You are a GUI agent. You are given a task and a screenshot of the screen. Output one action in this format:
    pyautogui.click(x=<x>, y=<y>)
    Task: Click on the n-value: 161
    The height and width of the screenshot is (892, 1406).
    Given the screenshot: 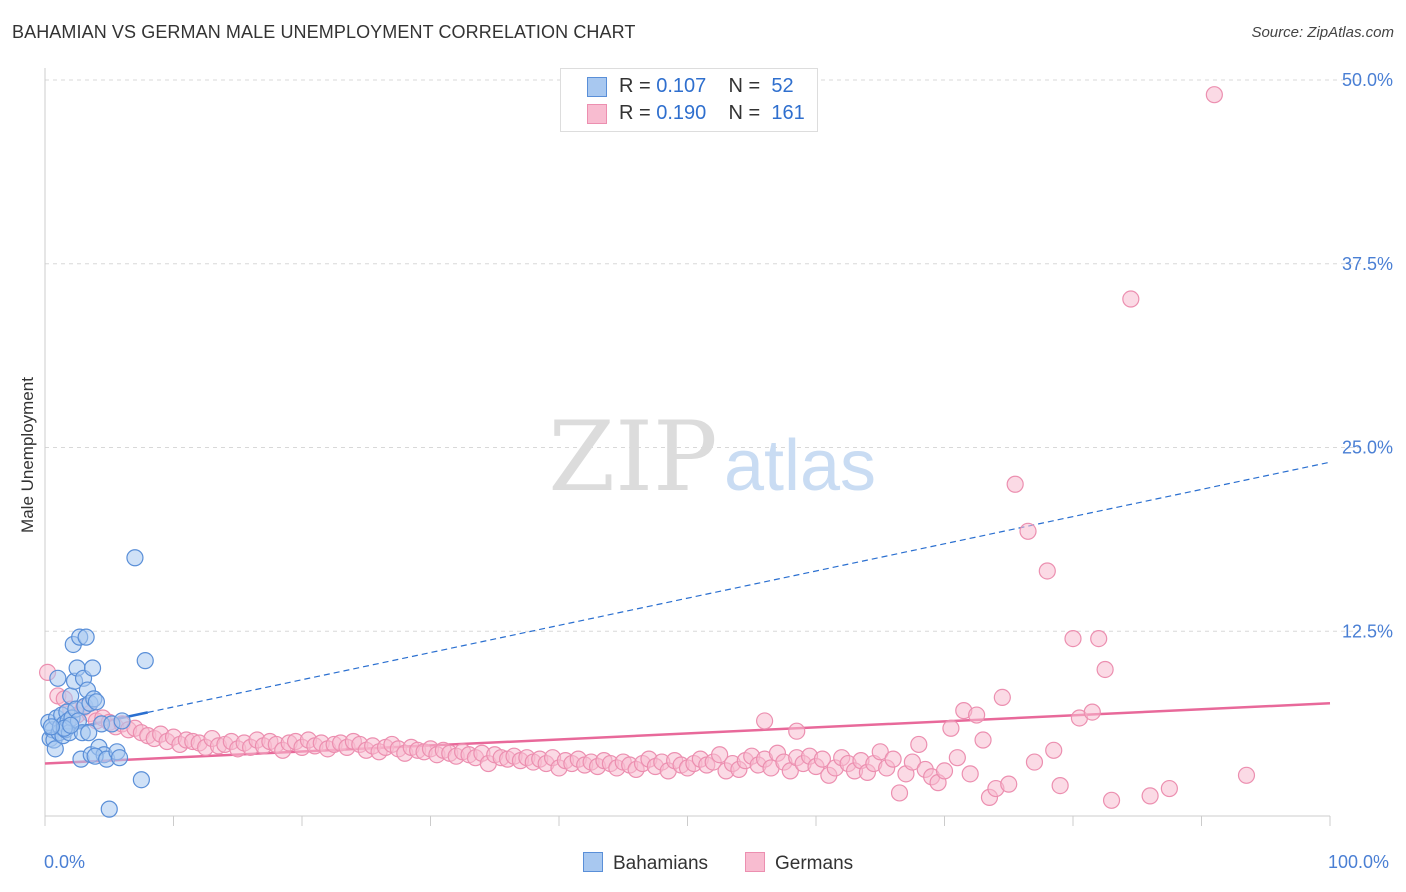 What is the action you would take?
    pyautogui.click(x=788, y=113)
    